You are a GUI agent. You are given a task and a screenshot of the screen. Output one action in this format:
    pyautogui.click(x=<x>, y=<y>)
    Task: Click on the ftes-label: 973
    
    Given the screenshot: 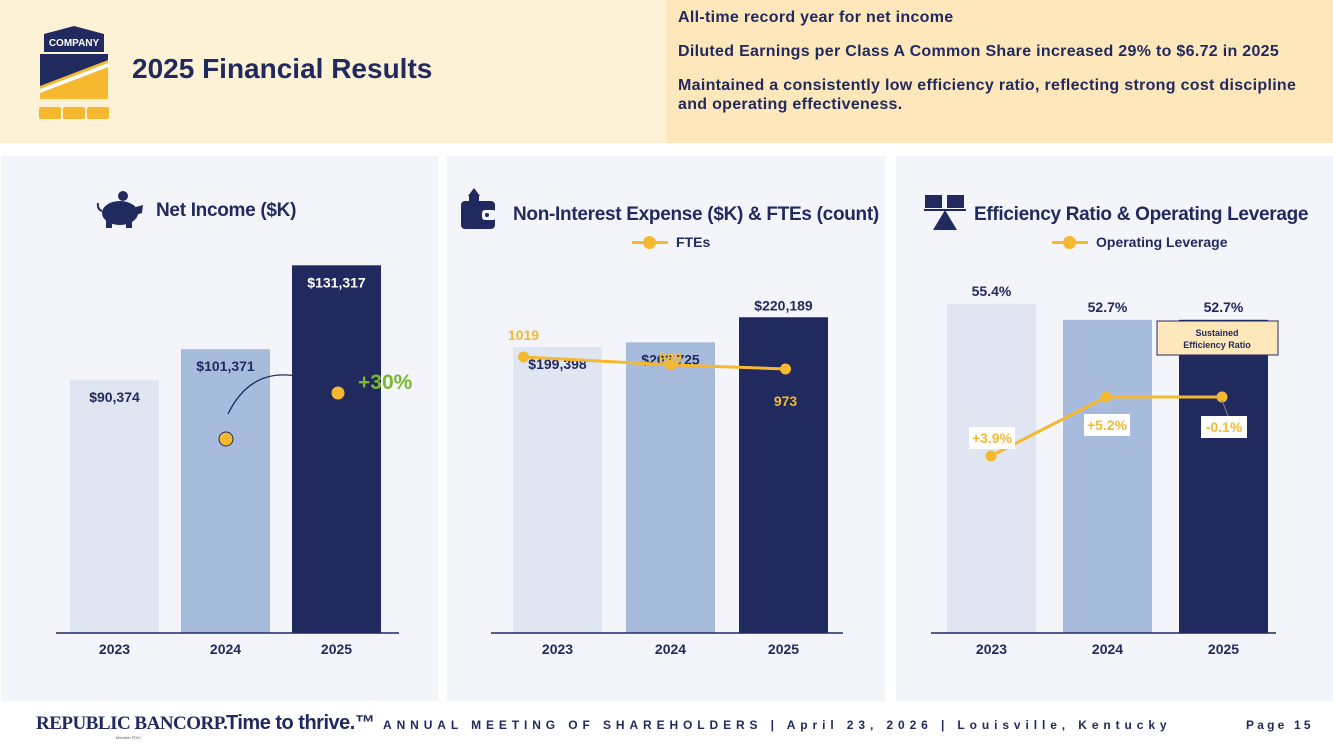 What is the action you would take?
    pyautogui.click(x=786, y=401)
    